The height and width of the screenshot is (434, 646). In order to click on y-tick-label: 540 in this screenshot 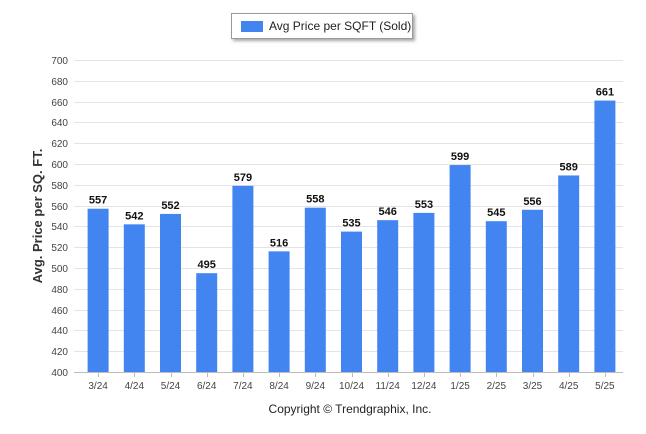, I will do `click(59, 227)`.